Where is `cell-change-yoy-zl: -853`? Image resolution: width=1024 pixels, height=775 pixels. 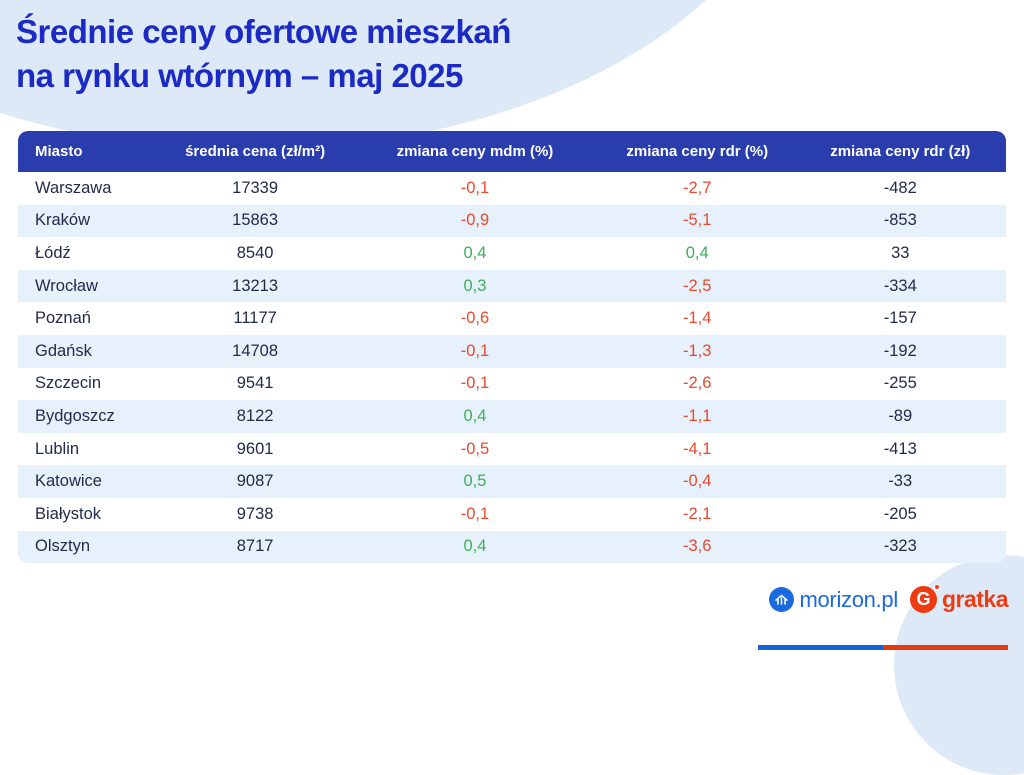
cell-change-yoy-zl: -853 is located at coordinates (900, 220).